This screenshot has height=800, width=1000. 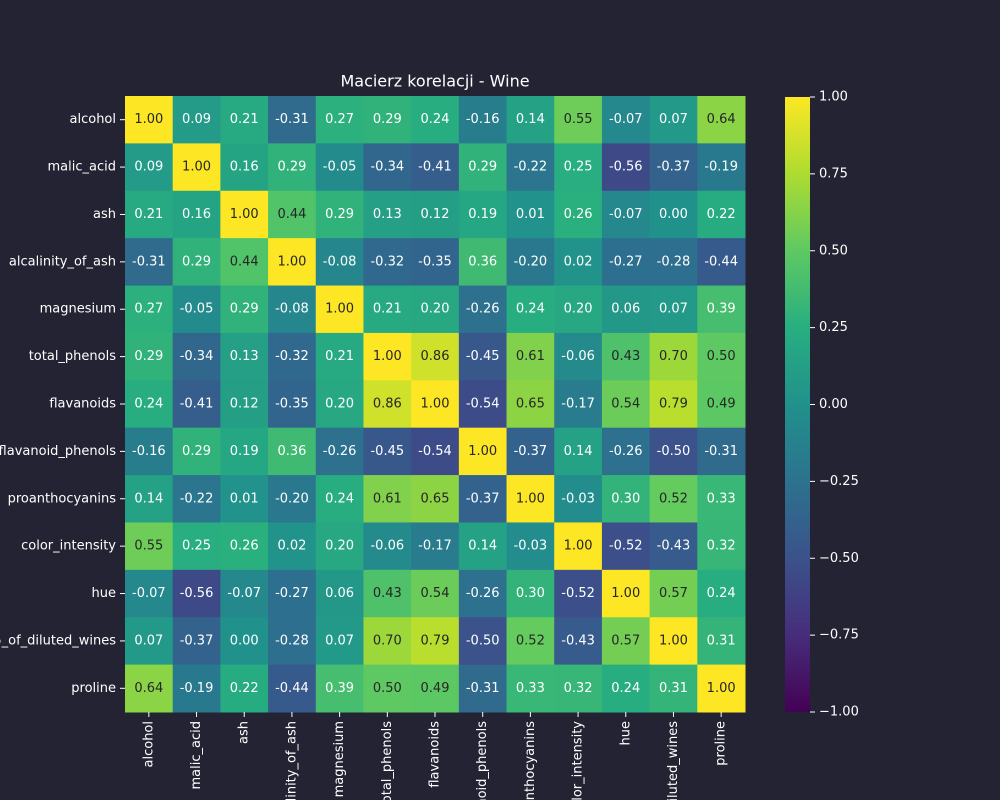 I want to click on cell-label: 0.52, so click(x=673, y=498).